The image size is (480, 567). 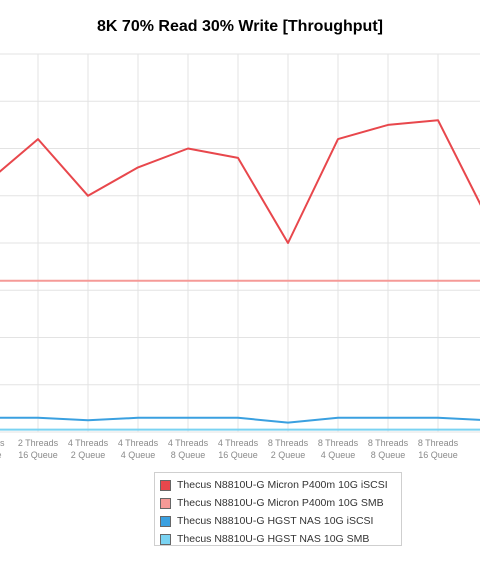 I want to click on legend-item-4: Thecus N8810U-G HGST NAS 10G SMB, so click(x=280, y=539).